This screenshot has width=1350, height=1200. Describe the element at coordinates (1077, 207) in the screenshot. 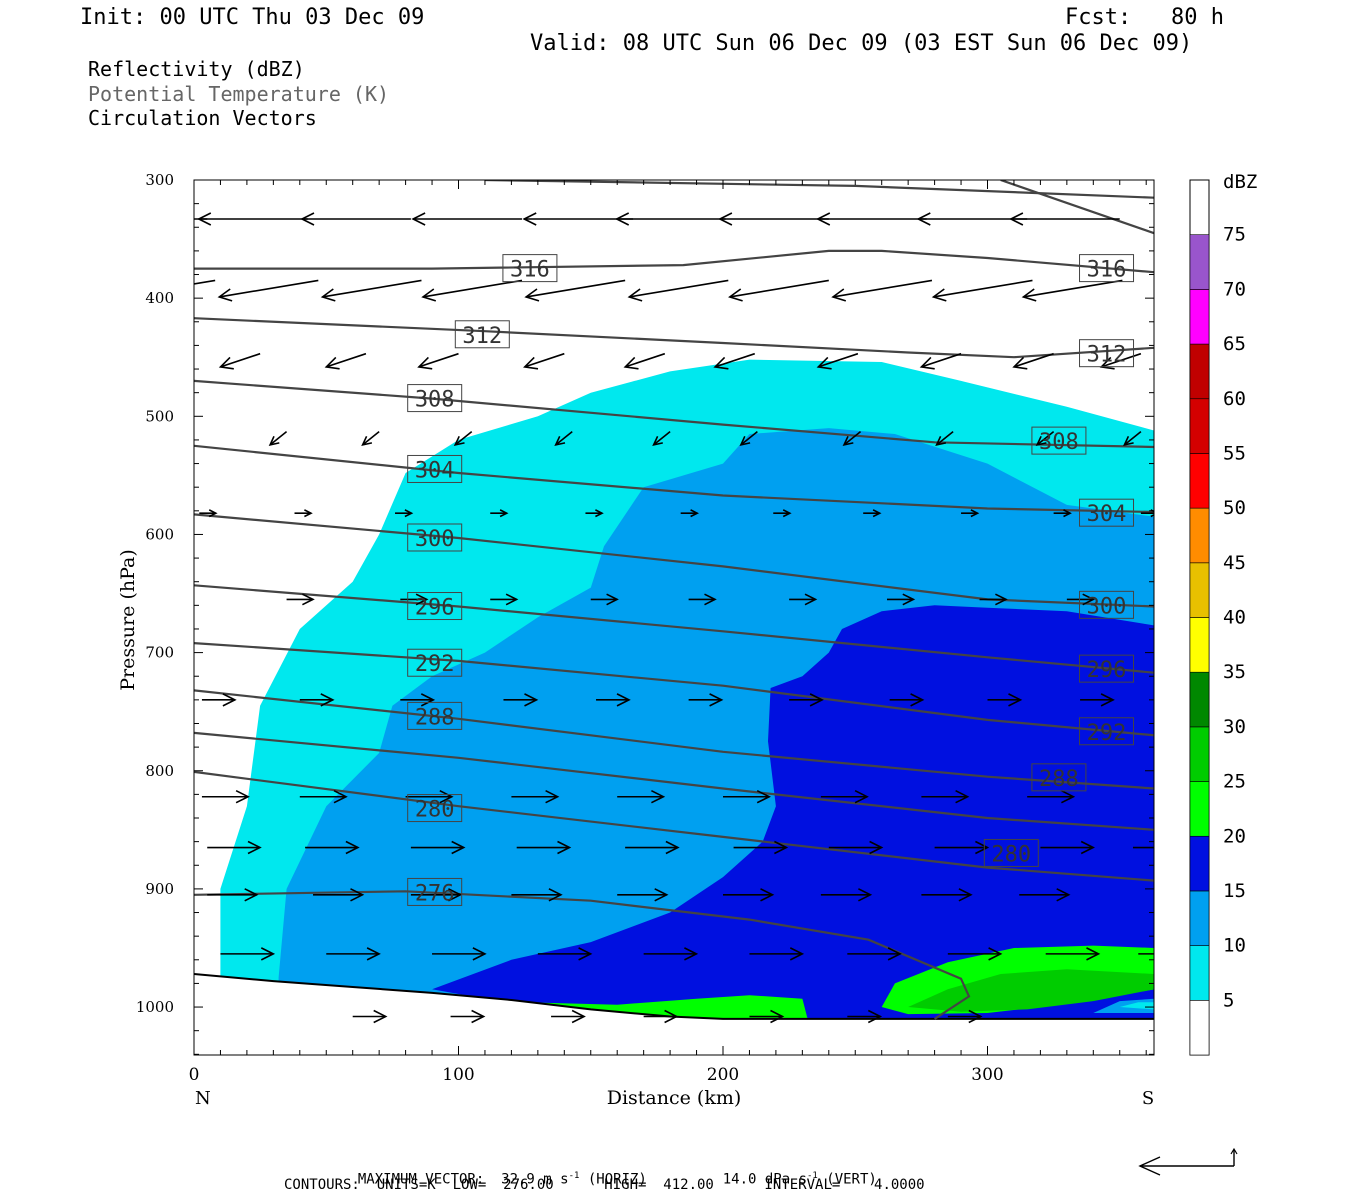

I see `theta-contour-top-right` at that location.